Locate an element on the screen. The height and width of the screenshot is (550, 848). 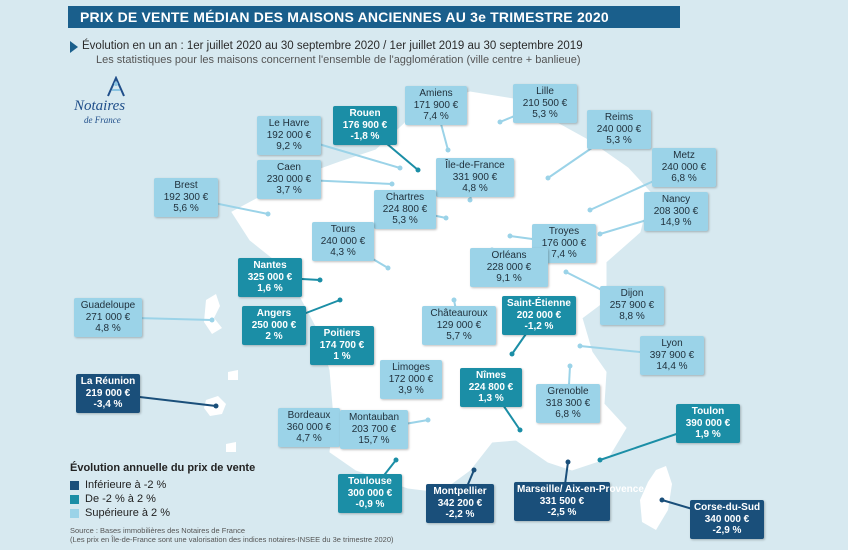
city-price: 340 000 € is located at coordinates (727, 519).